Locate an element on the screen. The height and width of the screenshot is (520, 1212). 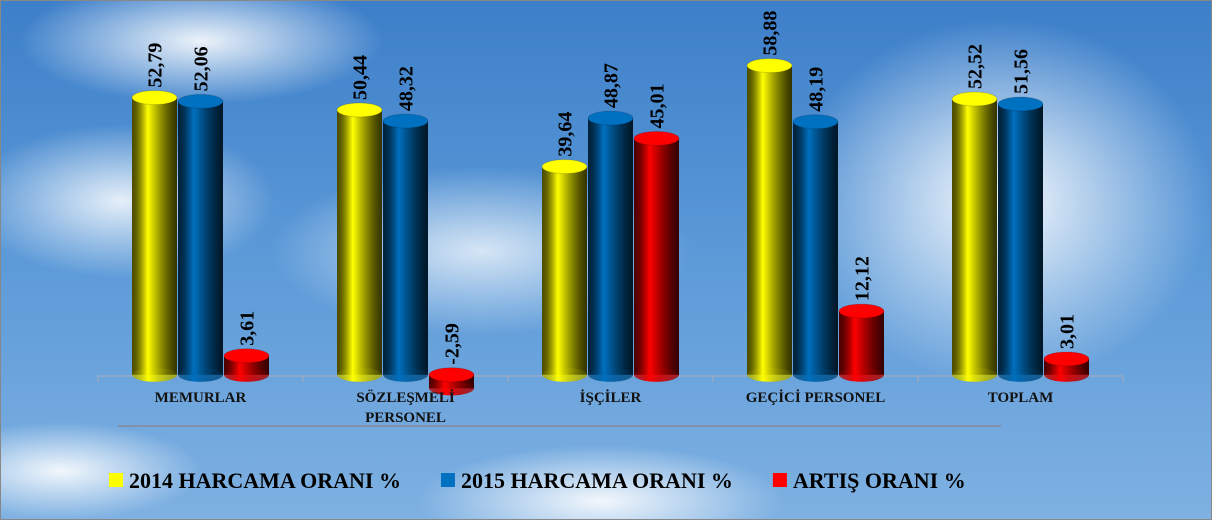
value-label: 12,12 is located at coordinates (863, 278).